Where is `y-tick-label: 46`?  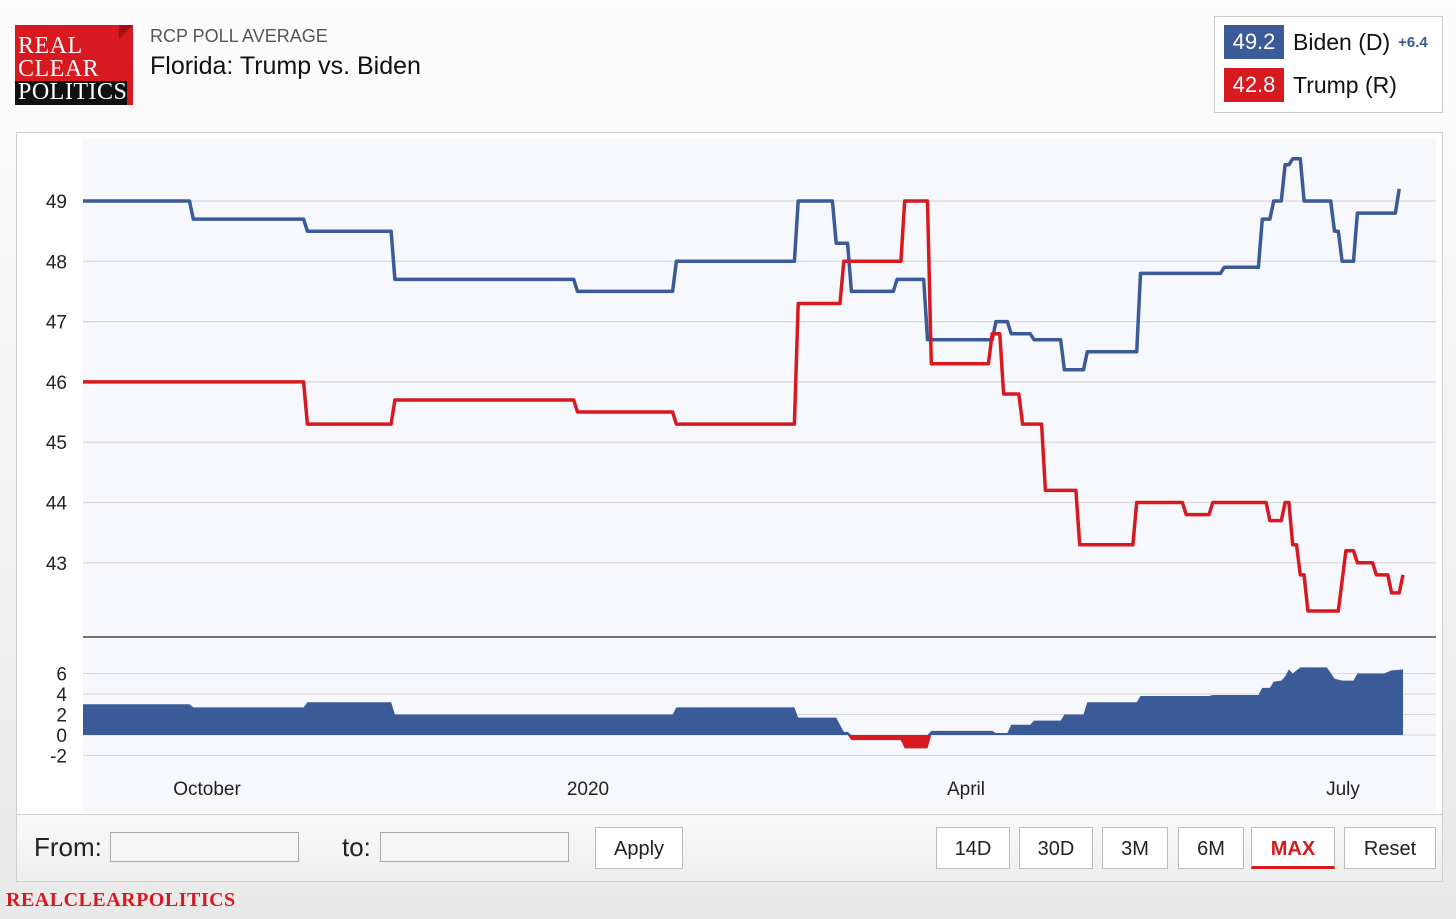 y-tick-label: 46 is located at coordinates (56, 383).